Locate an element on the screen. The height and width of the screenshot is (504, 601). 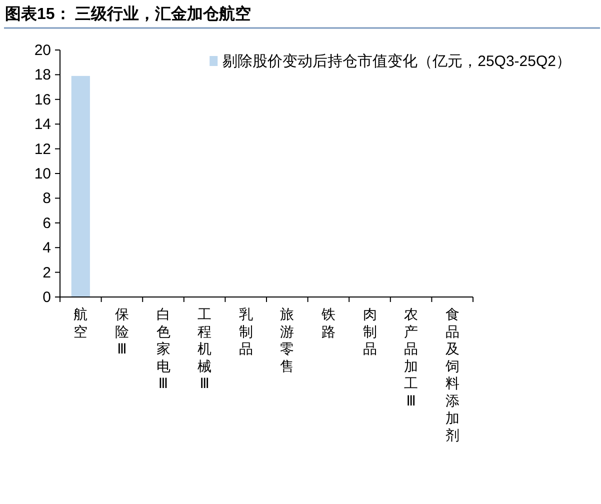
y-tick-label: 8 is located at coordinates (46, 199).